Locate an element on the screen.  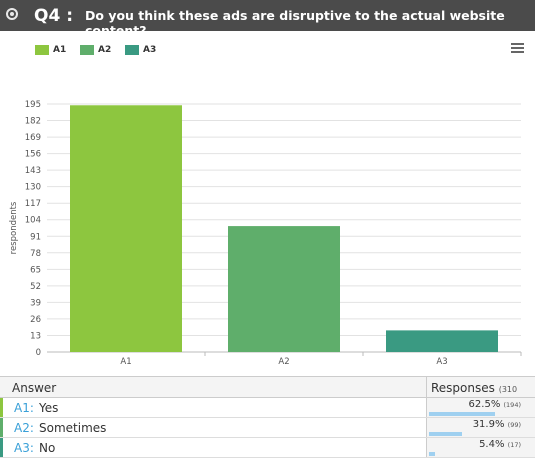
legend-label: A2 is located at coordinates (105, 50).